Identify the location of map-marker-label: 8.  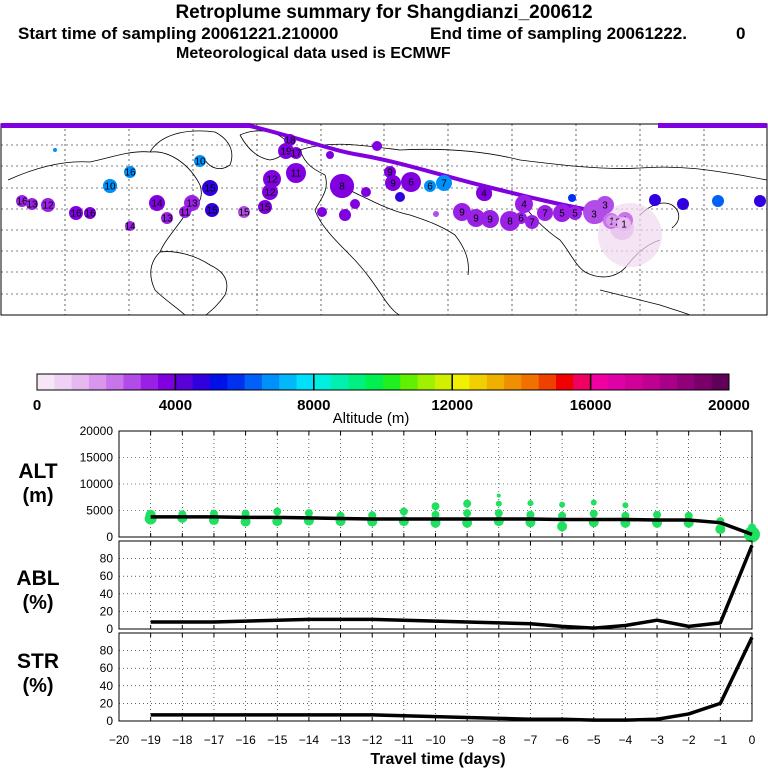
(510, 222).